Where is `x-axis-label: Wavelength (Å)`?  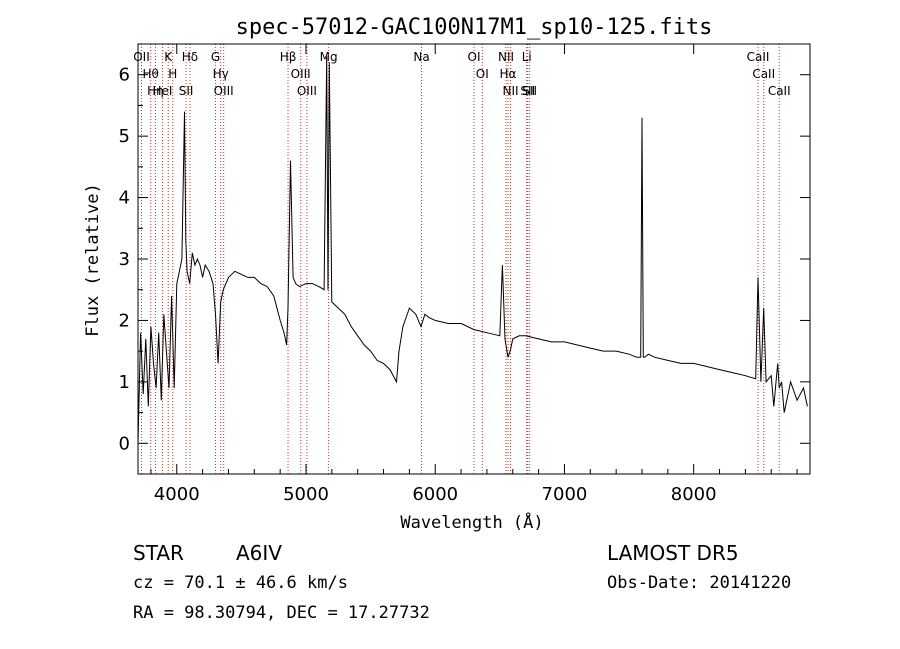
x-axis-label: Wavelength (Å) is located at coordinates (471, 522).